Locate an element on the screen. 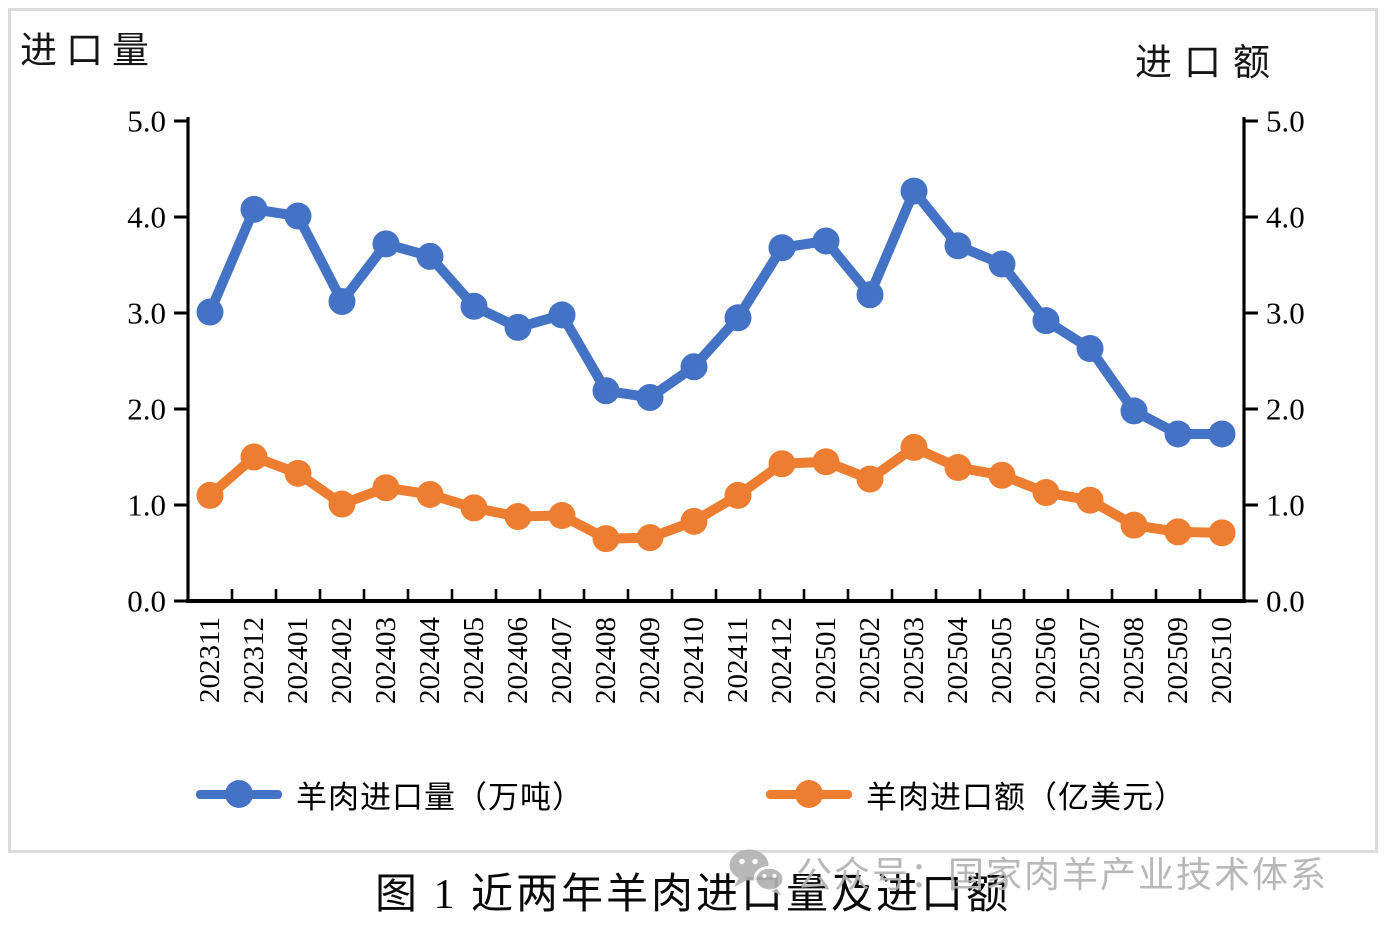 This screenshot has height=925, width=1386. legend-item-volume: 羊肉进口量（万吨） is located at coordinates (390, 794).